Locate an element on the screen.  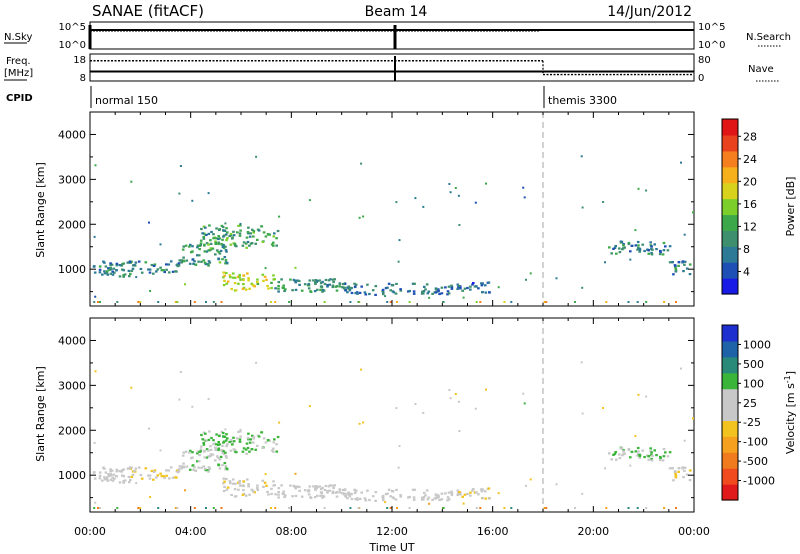
x-axis-label: Time UT is located at coordinates (391, 547).